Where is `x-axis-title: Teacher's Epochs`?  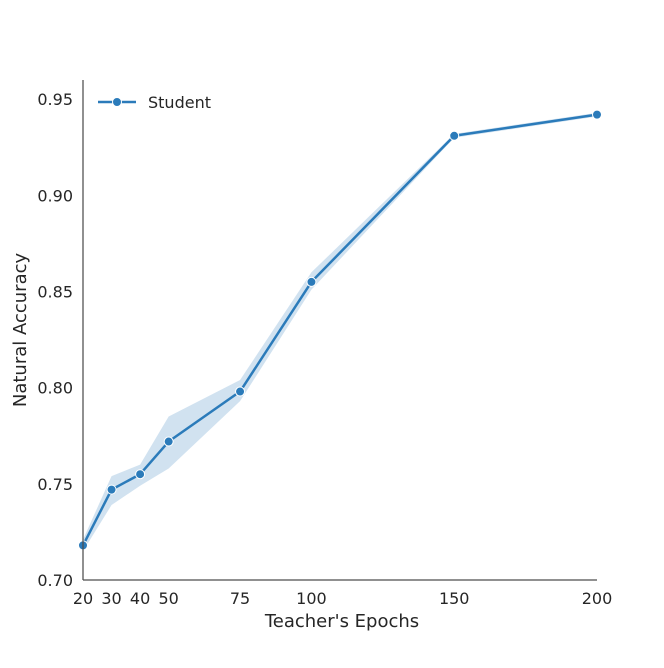 x-axis-title: Teacher's Epochs is located at coordinates (341, 621).